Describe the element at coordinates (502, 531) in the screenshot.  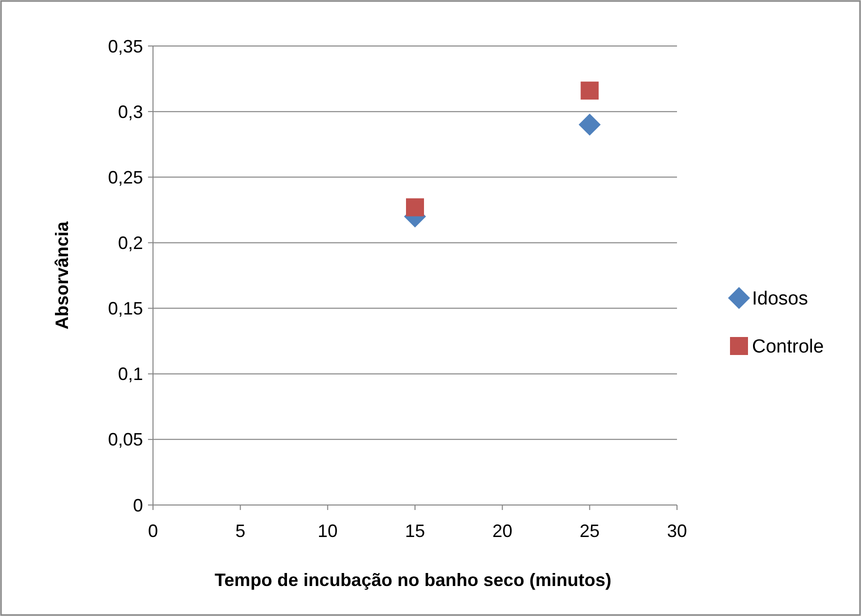
I see `x-tick-label: 20` at that location.